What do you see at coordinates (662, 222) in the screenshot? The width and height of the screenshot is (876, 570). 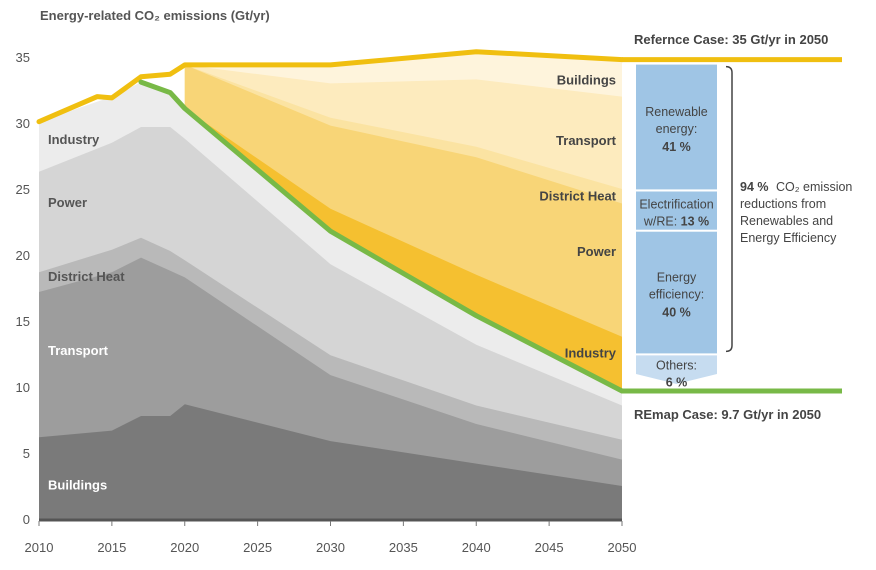 I see `breakdown-label-text: w/RE:` at bounding box center [662, 222].